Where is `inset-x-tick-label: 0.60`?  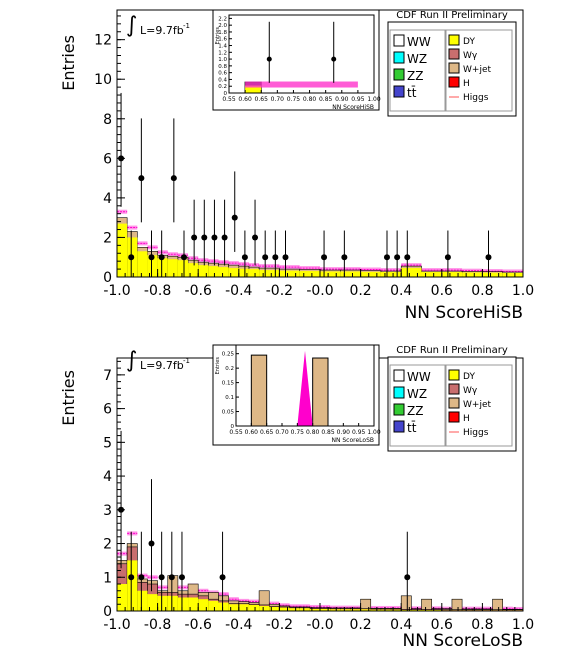
inset-x-tick-label: 0.60 is located at coordinates (252, 432).